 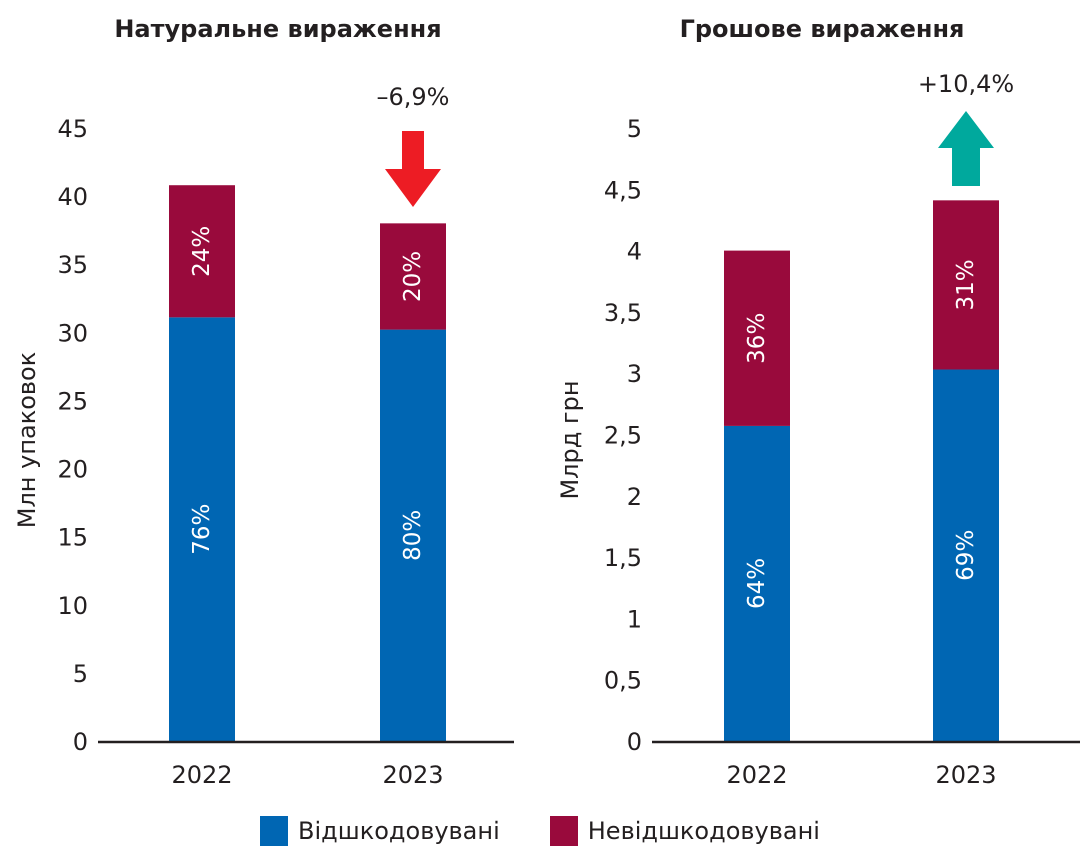 What do you see at coordinates (822, 29) in the screenshot?
I see `chart-title-1: Грошове вираження` at bounding box center [822, 29].